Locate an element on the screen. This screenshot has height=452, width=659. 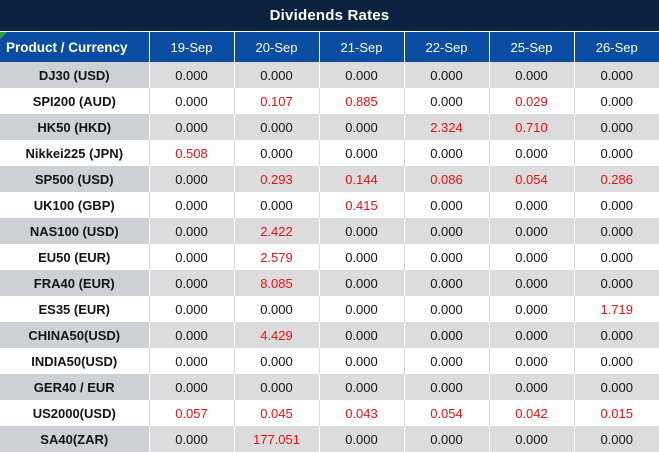
product-label: FRA40 (EUR) is located at coordinates (74, 283).